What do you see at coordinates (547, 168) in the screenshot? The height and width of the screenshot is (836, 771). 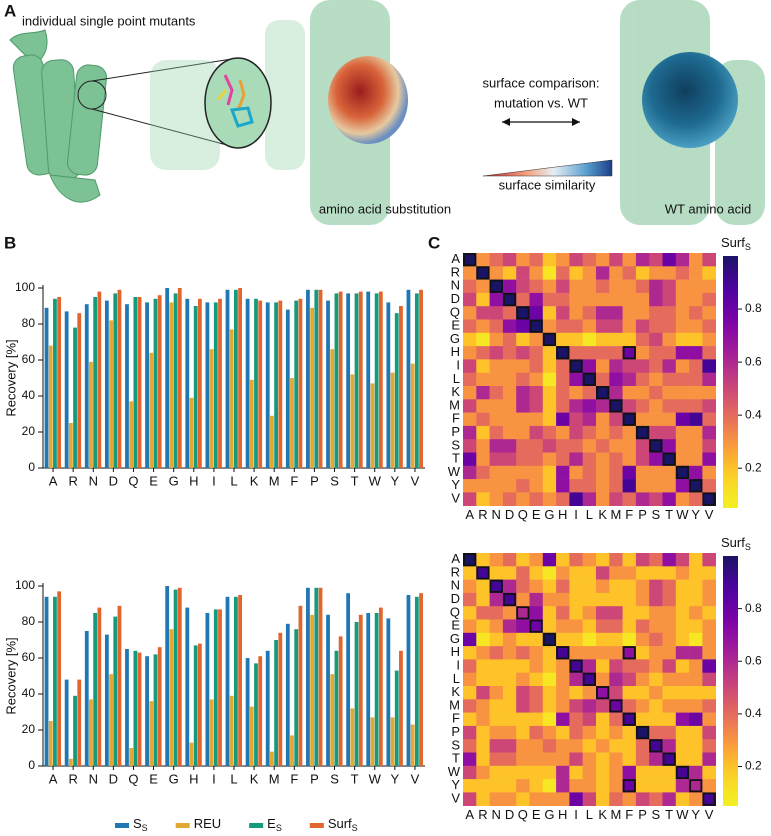 I see `similarity-scale` at bounding box center [547, 168].